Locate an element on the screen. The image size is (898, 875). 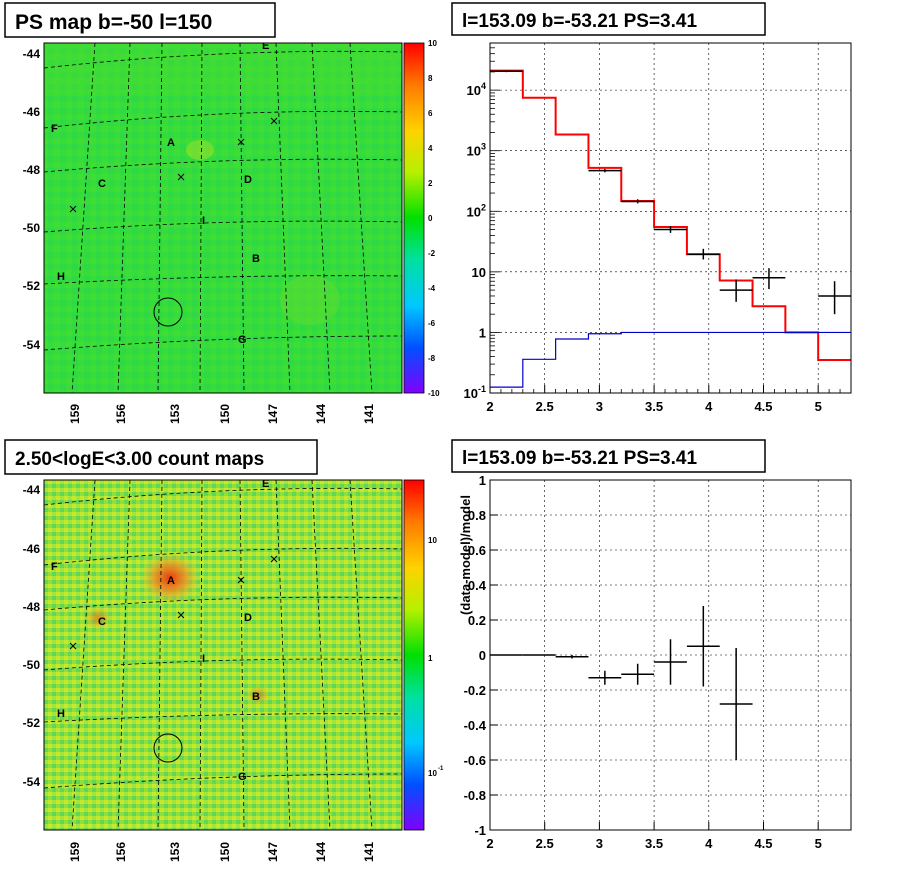
y-tick-label: 0.6 is located at coordinates (477, 550).